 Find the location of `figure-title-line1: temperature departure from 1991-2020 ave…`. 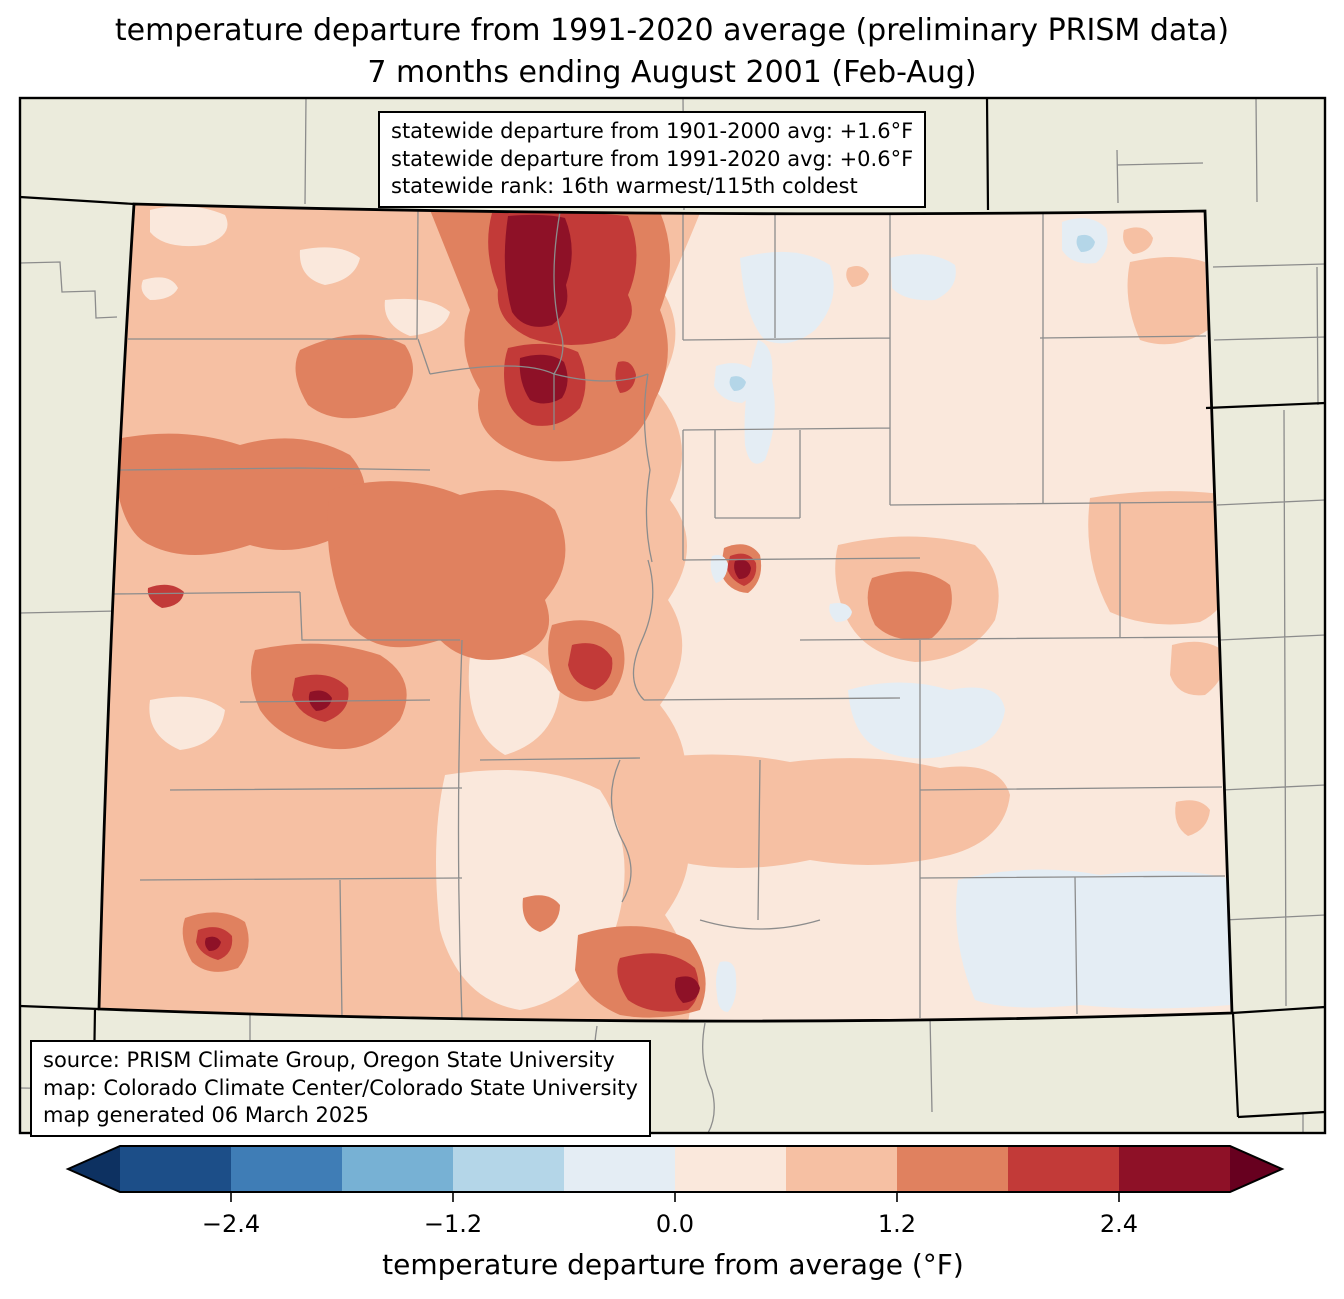

figure-title-line1: temperature departure from 1991-2020 ave… is located at coordinates (672, 30).